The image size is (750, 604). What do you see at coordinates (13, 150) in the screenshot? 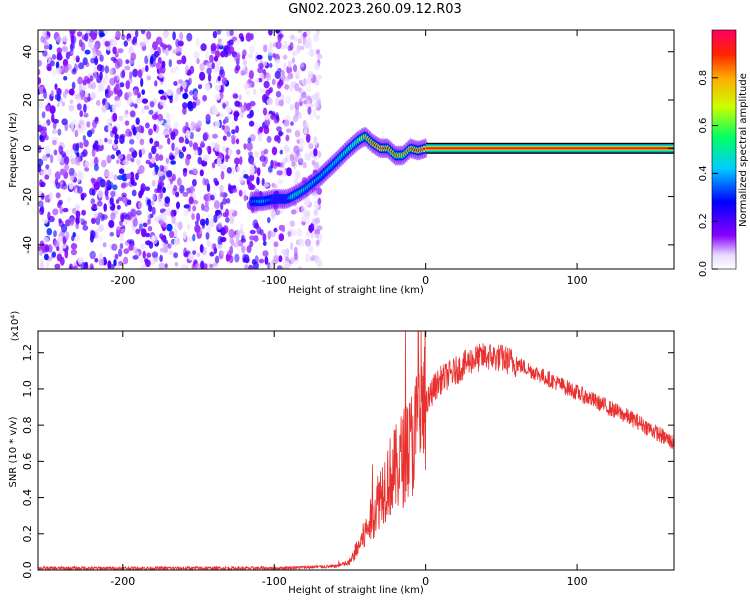
I see `spectrogram-y-axis-label: Frequency (Hz)` at bounding box center [13, 150].